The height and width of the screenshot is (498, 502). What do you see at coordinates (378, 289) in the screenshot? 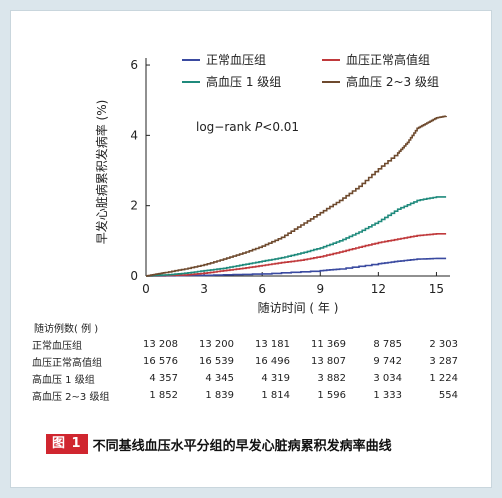
I see `x-tick-label: 12` at bounding box center [378, 289].